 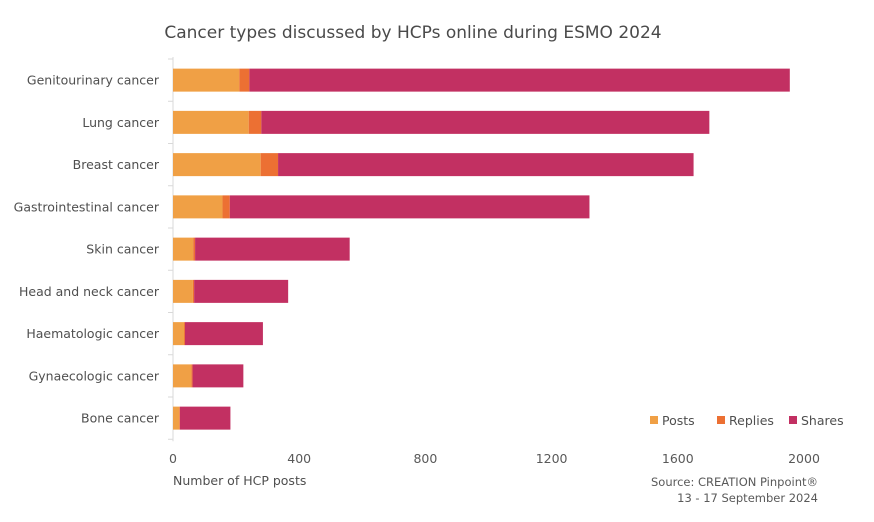 What do you see at coordinates (192, 376) in the screenshot?
I see `bar-replies-gynaecologic-cancer` at bounding box center [192, 376].